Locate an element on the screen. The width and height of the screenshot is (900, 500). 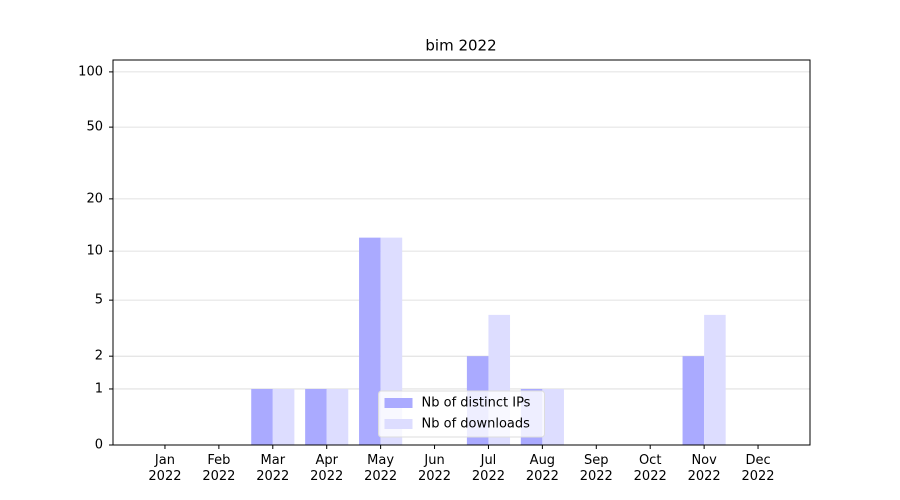
y-tick-label: 10 is located at coordinates (94, 251).